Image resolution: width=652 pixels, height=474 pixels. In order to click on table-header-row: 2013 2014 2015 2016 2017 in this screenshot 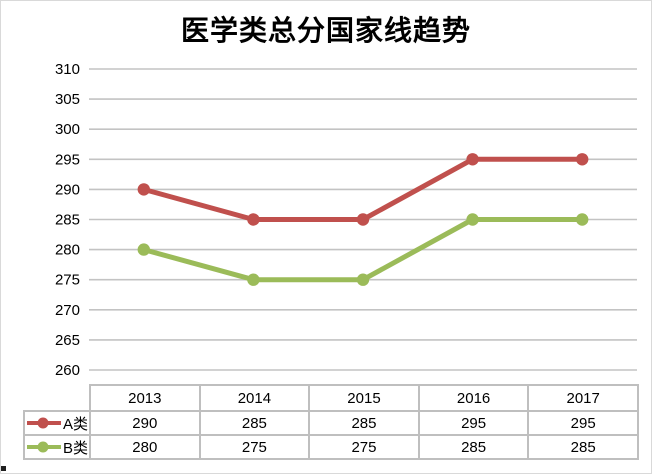, I will do `click(331, 398)`.